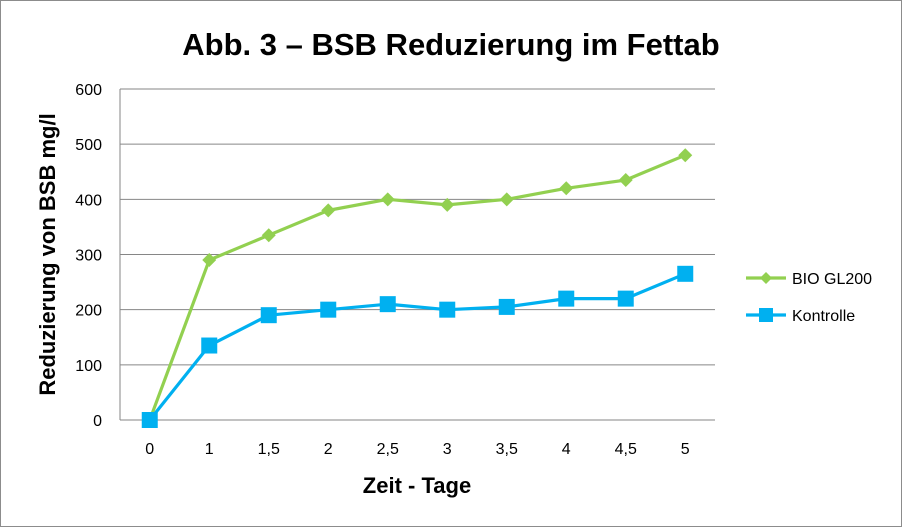 This screenshot has height=527, width=902. Describe the element at coordinates (626, 449) in the screenshot. I see `x-tick-label: 4,5` at that location.